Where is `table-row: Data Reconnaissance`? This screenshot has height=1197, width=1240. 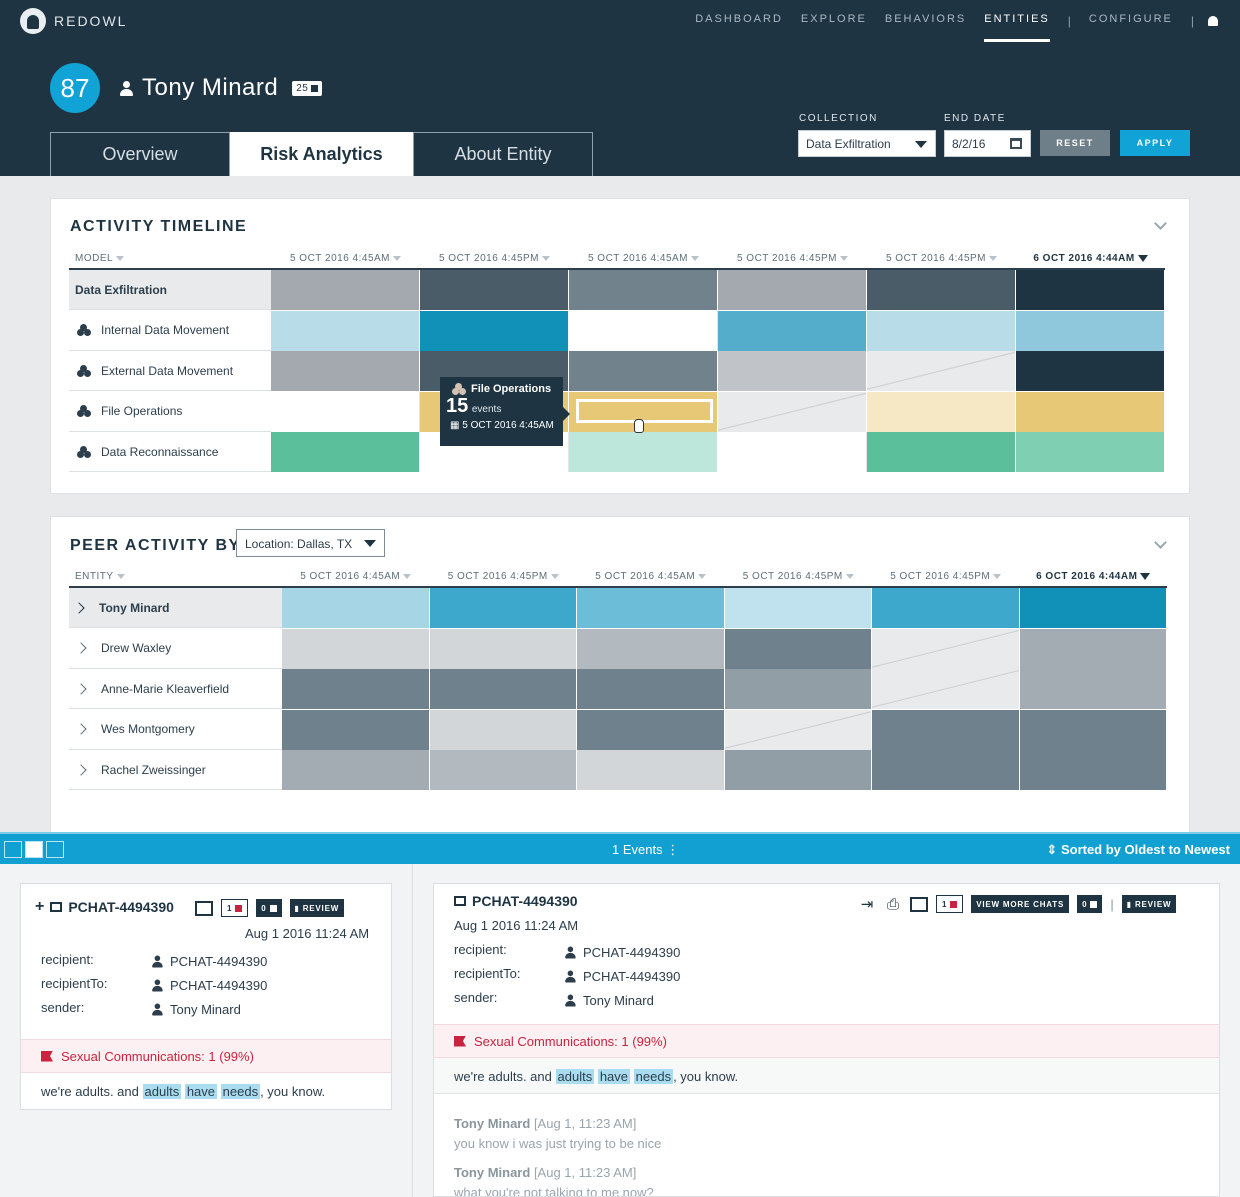
table-row: Data Reconnaissance is located at coordinates (617, 452).